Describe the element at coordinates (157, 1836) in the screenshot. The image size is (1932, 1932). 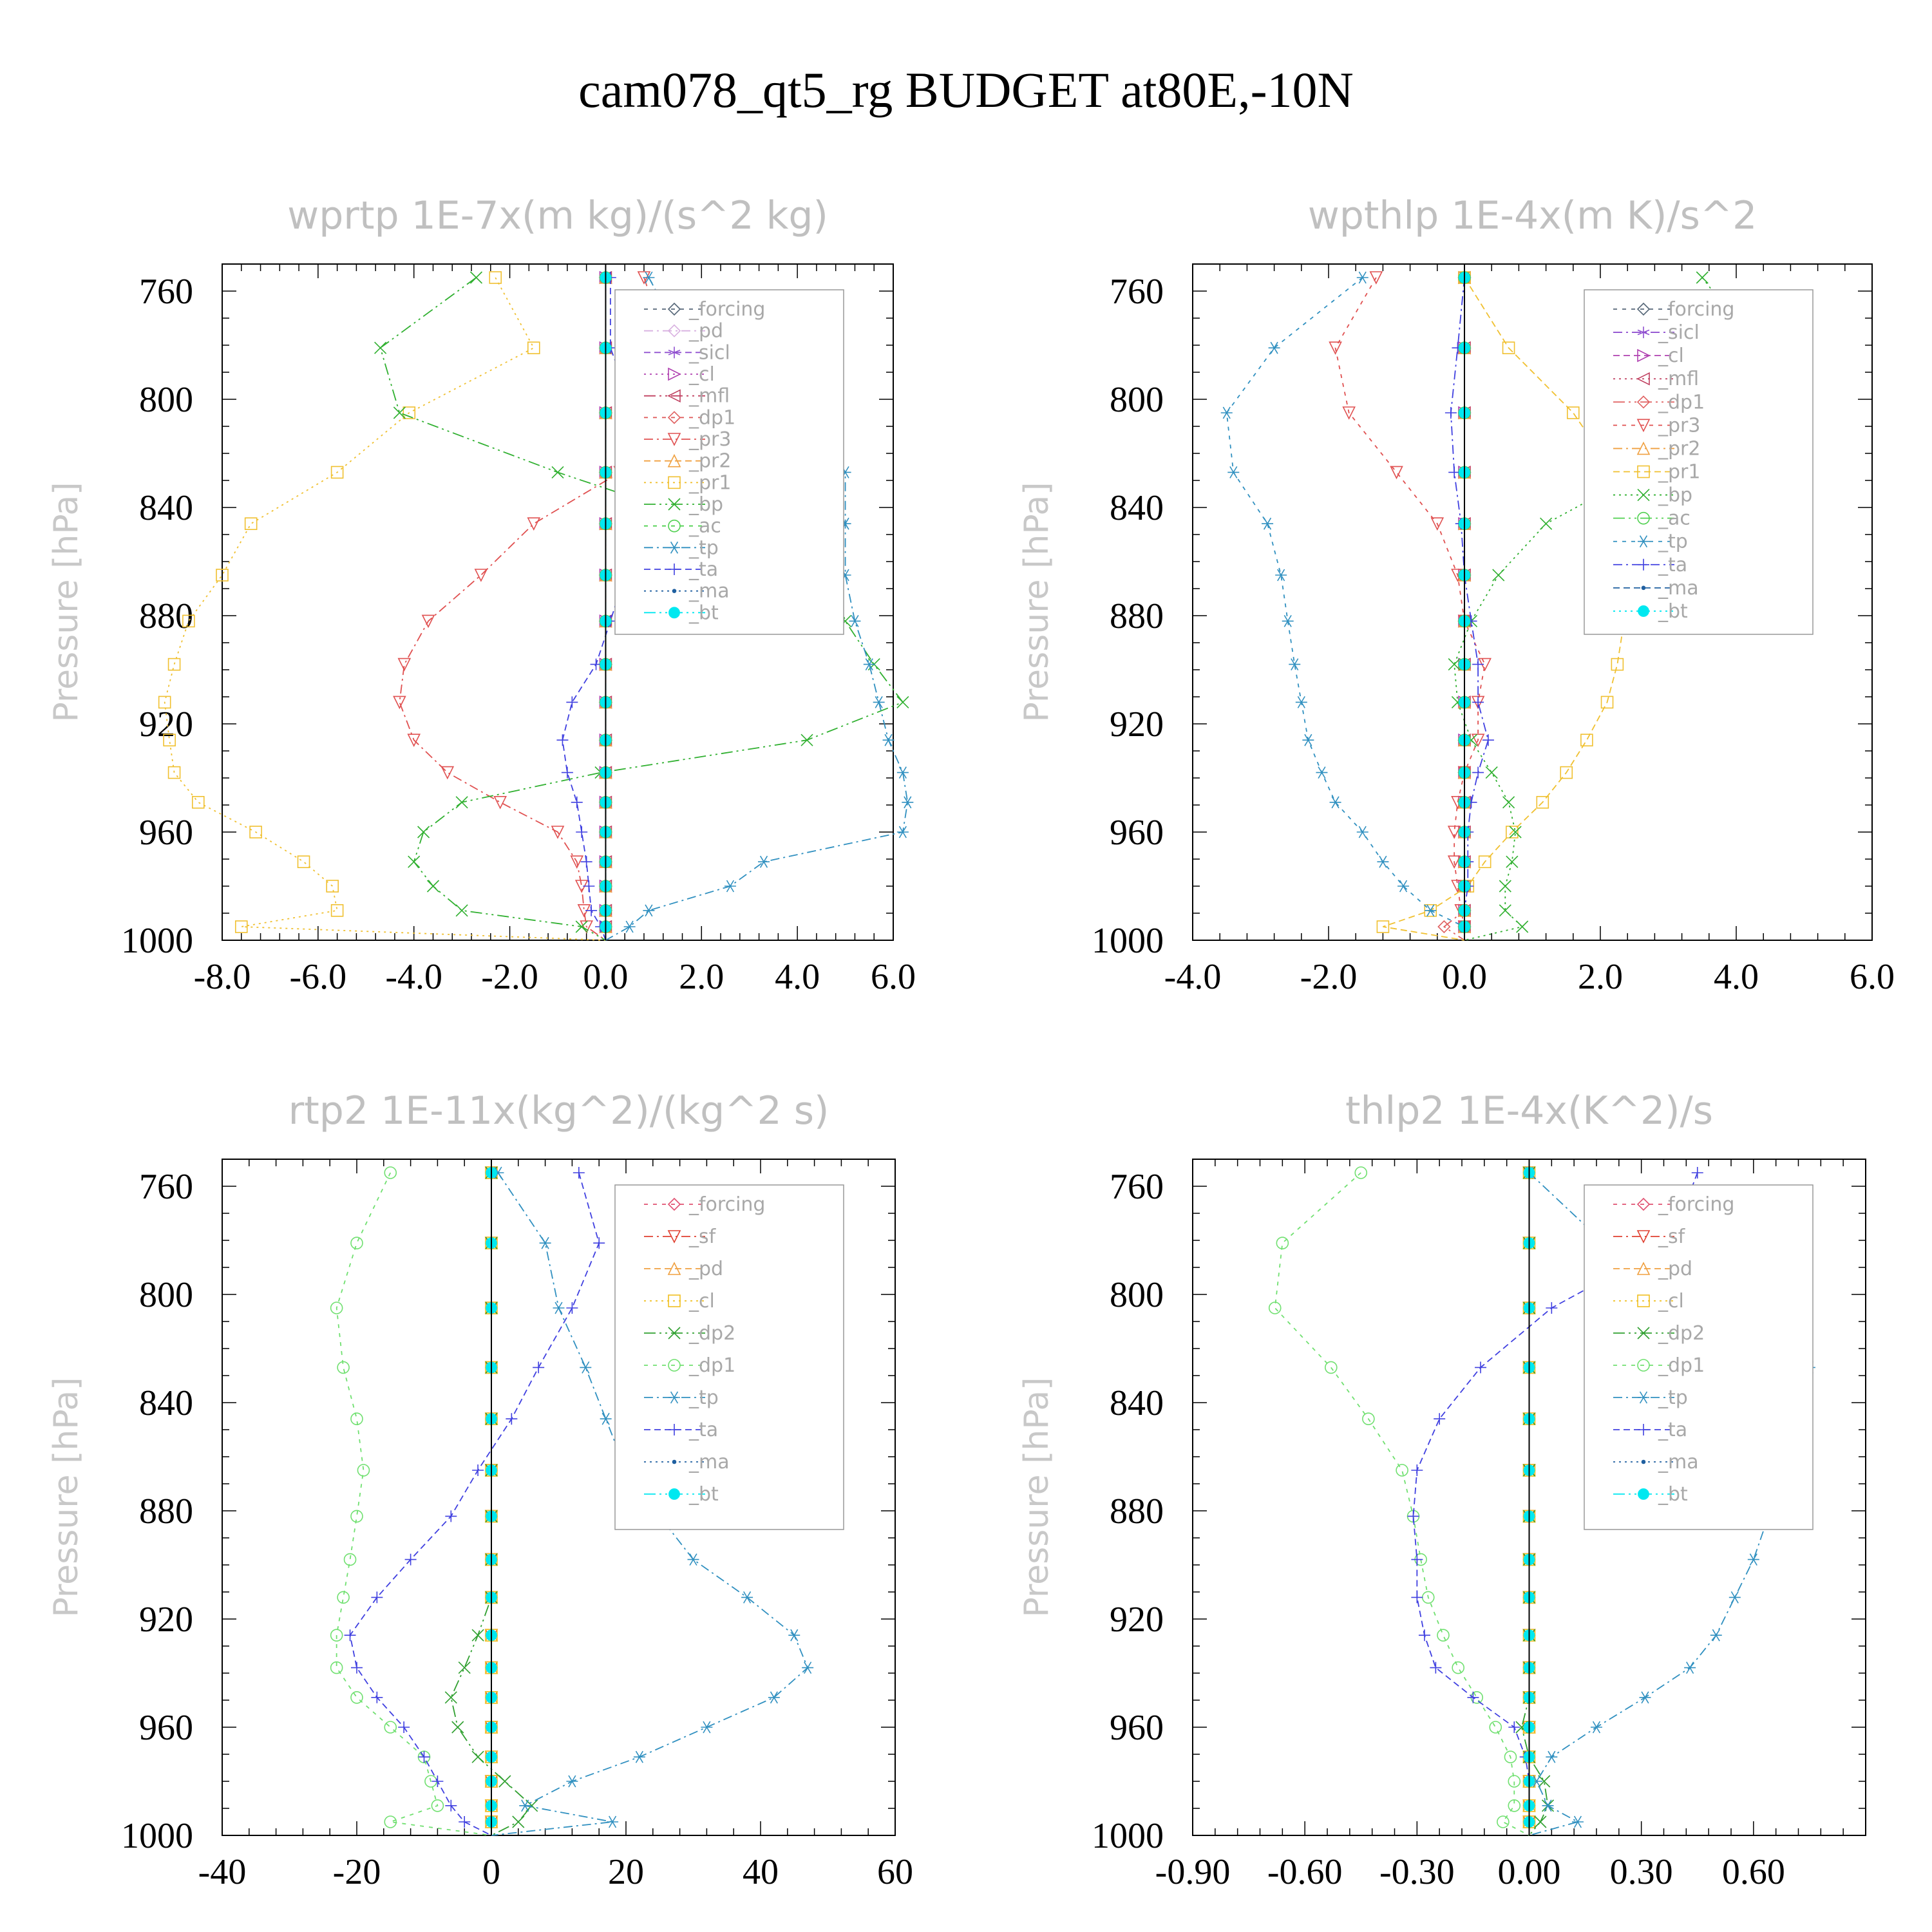
I see `y-tick-label: 1000` at that location.